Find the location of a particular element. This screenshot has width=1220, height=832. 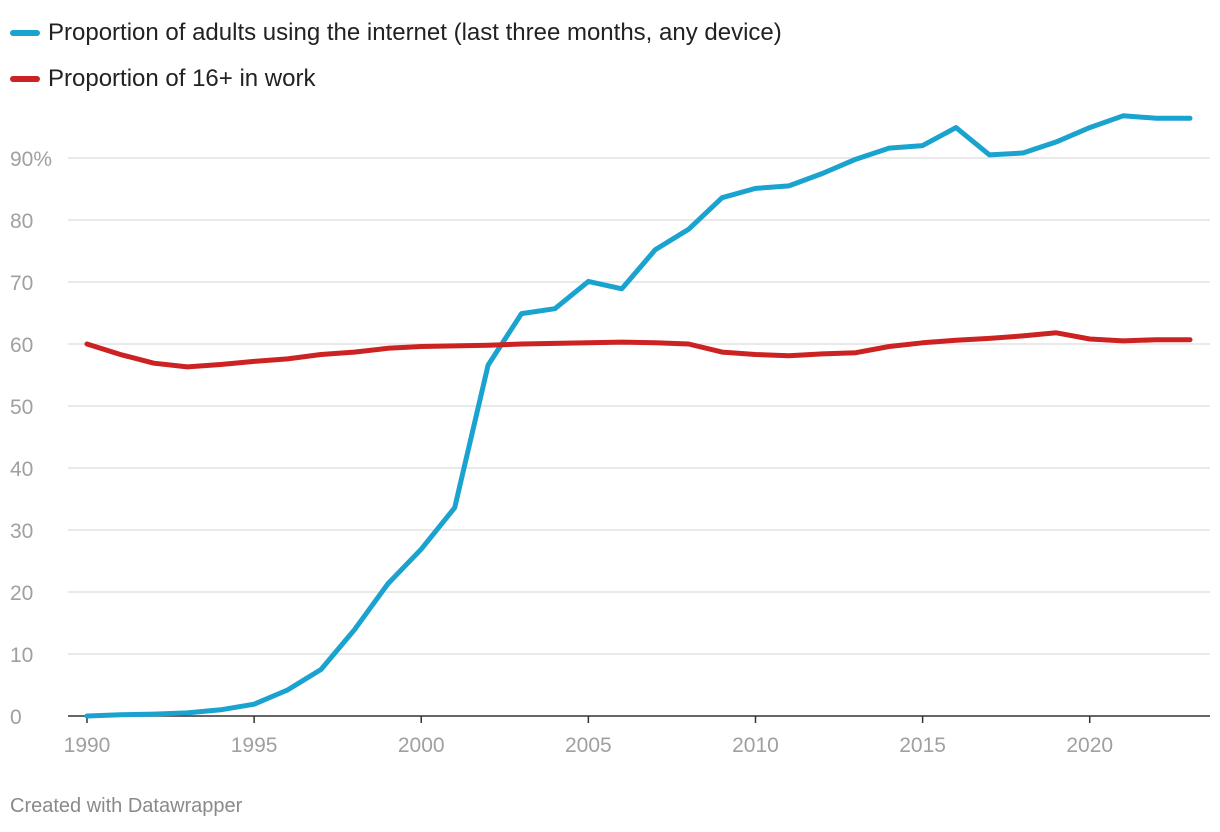

y-tick-label: 20 is located at coordinates (21, 593).